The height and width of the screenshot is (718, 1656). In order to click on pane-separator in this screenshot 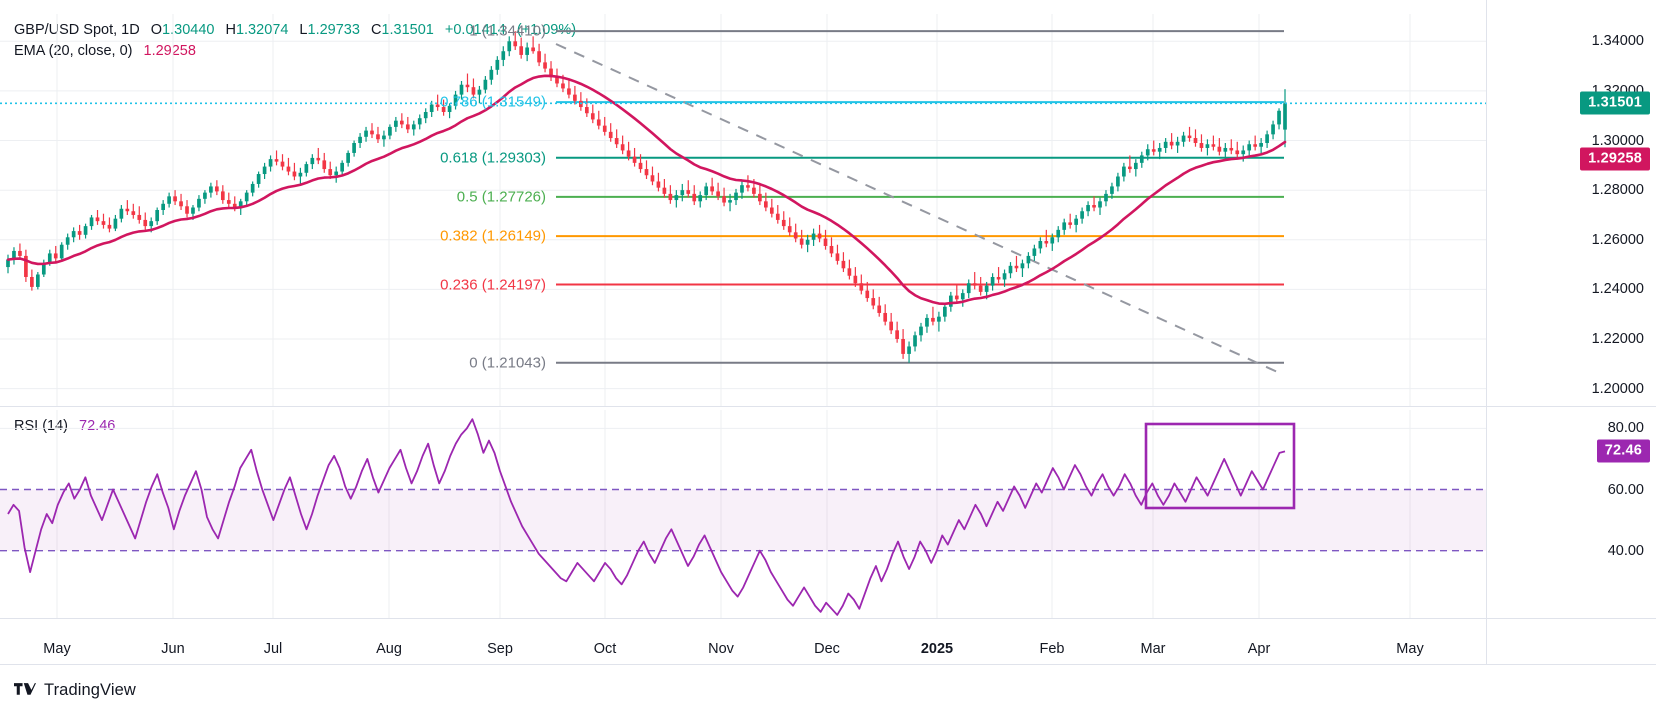, I will do `click(828, 406)`.